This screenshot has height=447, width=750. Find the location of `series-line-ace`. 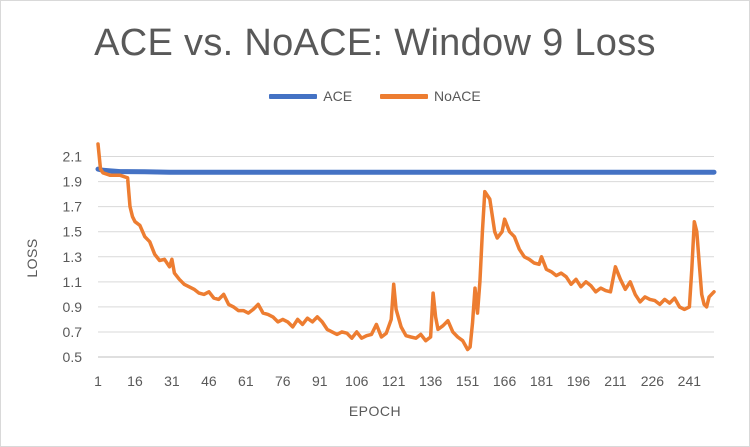

series-line-ace is located at coordinates (406, 170).